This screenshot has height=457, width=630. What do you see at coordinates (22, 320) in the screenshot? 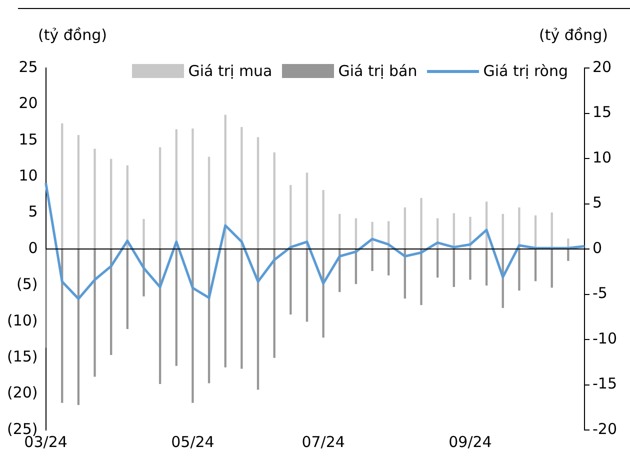
I see `y-tick-label: (10)` at bounding box center [22, 320].